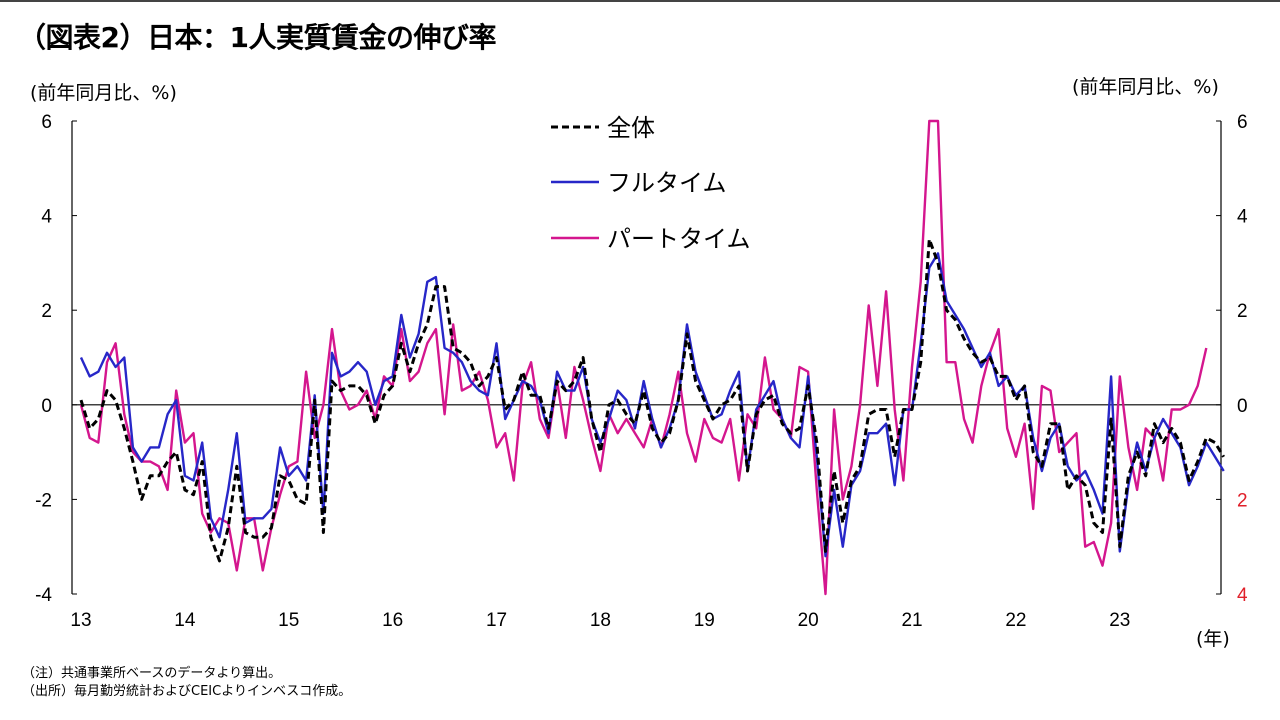 This screenshot has width=1280, height=720. Describe the element at coordinates (392, 620) in the screenshot. I see `x-tick-label: 16` at that location.